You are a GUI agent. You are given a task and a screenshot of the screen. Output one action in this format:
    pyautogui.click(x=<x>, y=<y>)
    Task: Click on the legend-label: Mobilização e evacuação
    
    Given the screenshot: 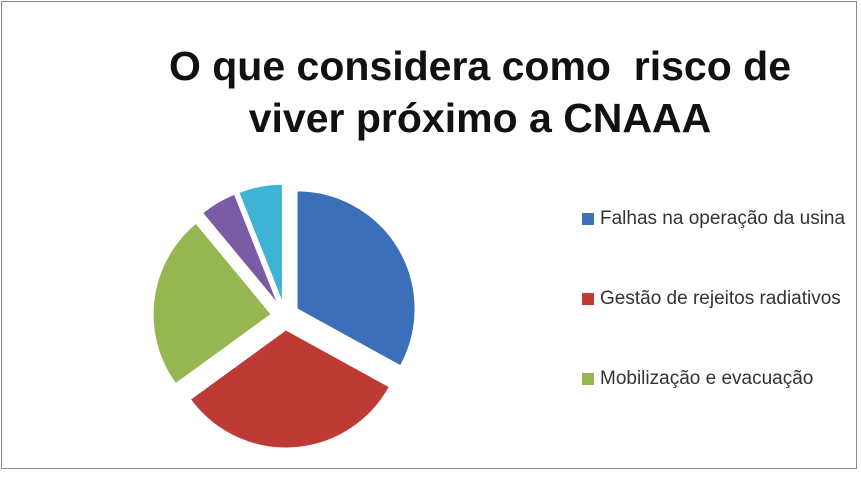 What is the action you would take?
    pyautogui.click(x=707, y=378)
    